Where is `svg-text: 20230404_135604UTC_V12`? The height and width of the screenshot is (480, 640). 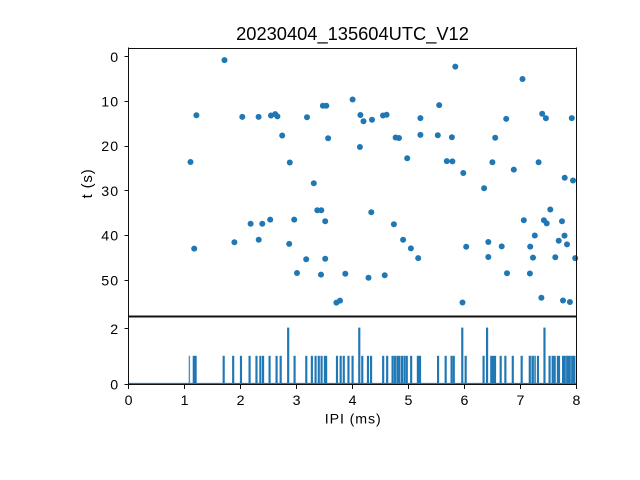 svg-text: 20230404_135604UTC_V12 is located at coordinates (352, 34).